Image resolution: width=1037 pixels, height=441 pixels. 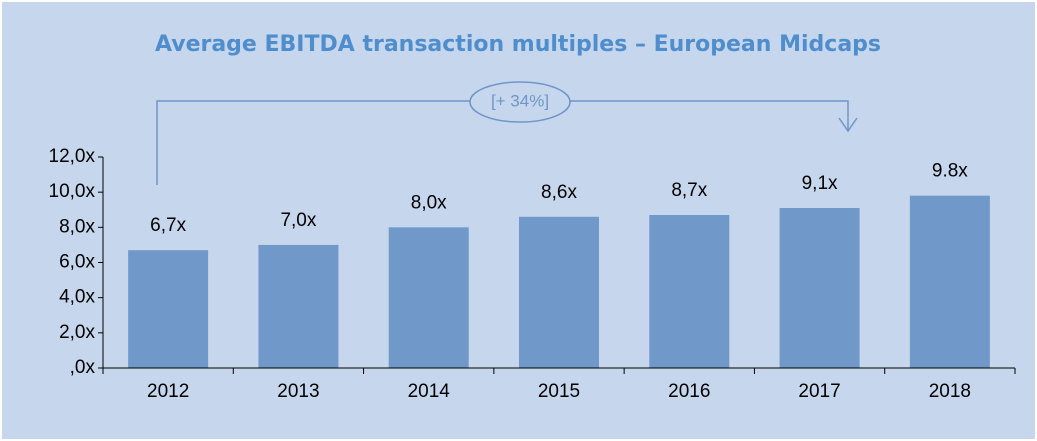 What do you see at coordinates (168, 225) in the screenshot?
I see `data-label: 6,7x` at bounding box center [168, 225].